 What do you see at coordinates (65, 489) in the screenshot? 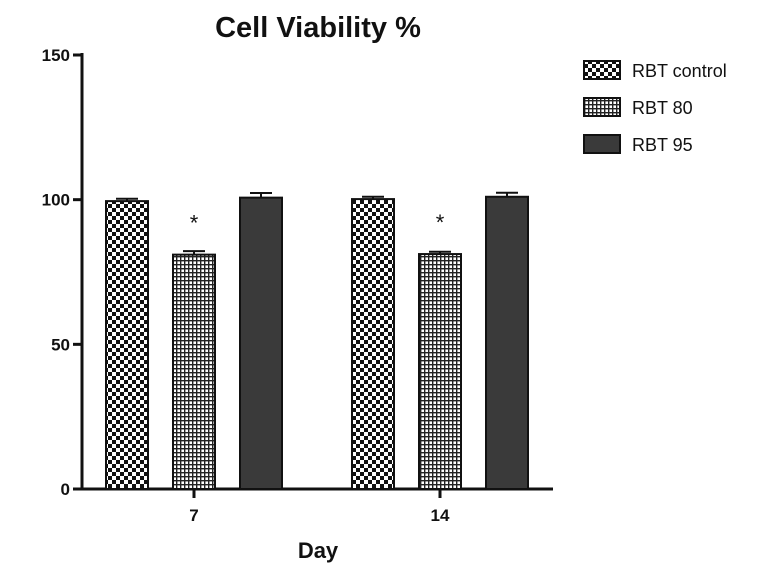
I see `y-tick-label: 0` at bounding box center [65, 489].